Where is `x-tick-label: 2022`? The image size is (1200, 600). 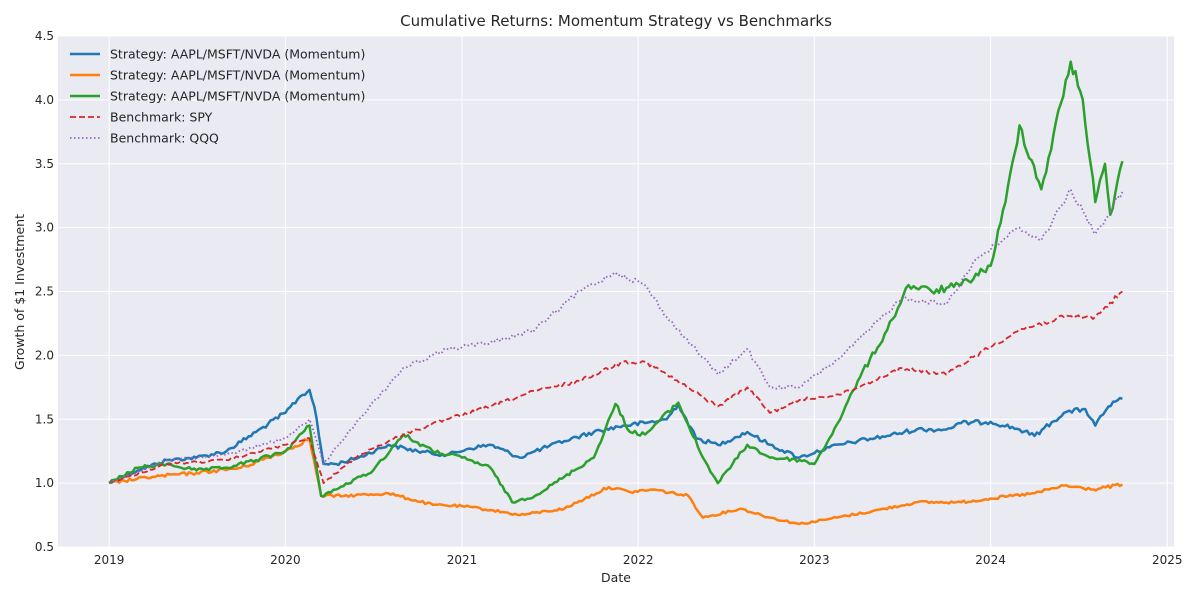
x-tick-label: 2022 is located at coordinates (638, 560).